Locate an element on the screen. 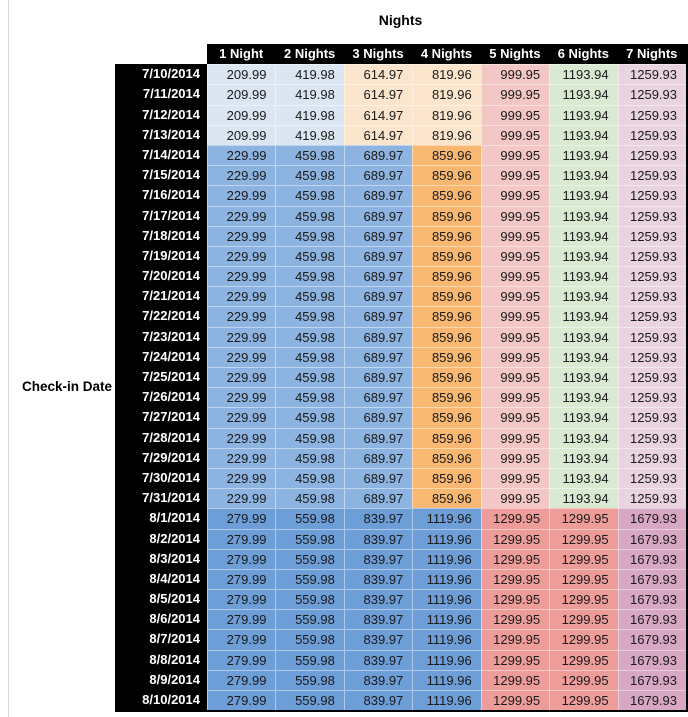  checkin-date-axis-label: Check-in Date is located at coordinates (66, 386).